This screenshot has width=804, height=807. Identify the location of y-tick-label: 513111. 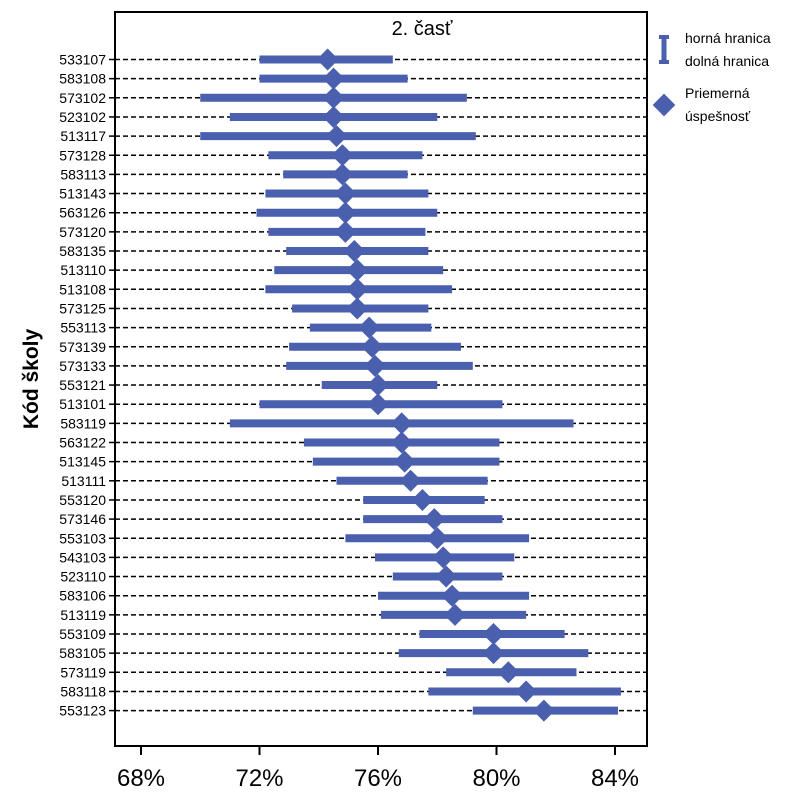
(83, 481).